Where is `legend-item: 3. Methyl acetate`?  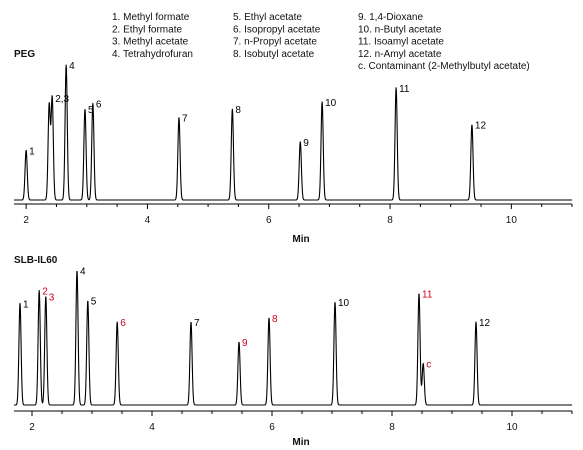
legend-item: 3. Methyl acetate is located at coordinates (150, 42).